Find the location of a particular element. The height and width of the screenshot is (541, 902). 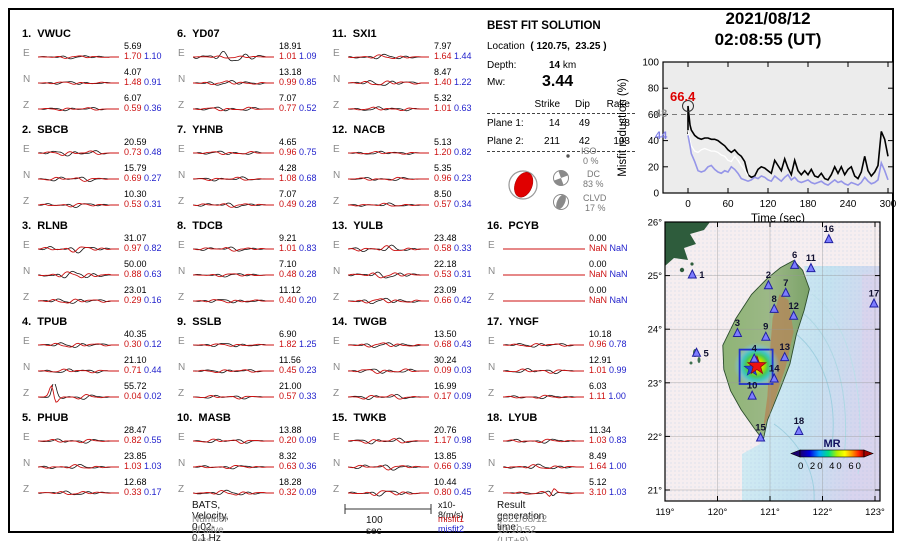

misfit1-value: 0.57 is located at coordinates (443, 204).